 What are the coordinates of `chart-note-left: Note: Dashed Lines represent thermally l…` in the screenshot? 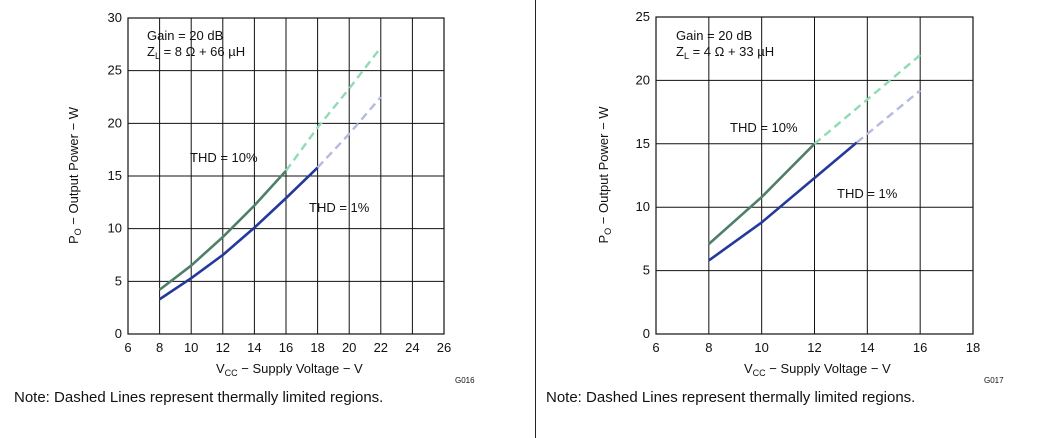 It's located at (199, 397).